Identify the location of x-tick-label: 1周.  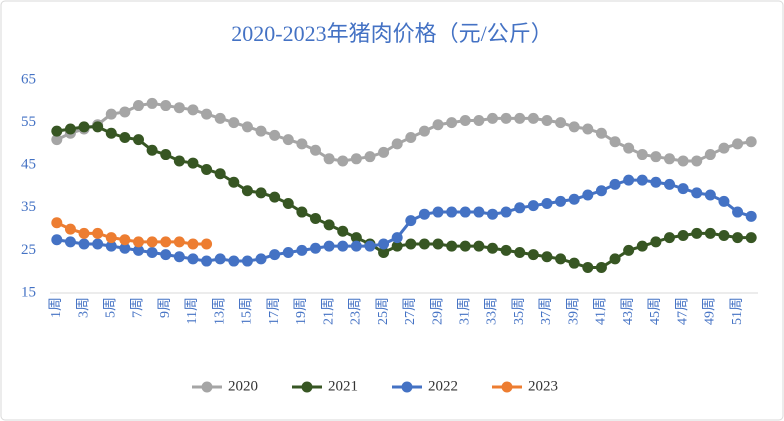
(56, 307).